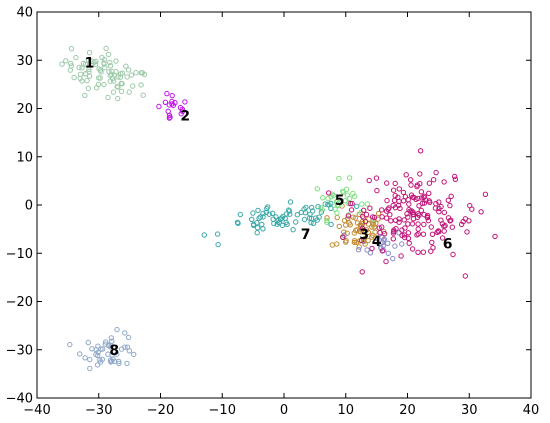 The height and width of the screenshot is (423, 550). Describe the element at coordinates (407, 410) in the screenshot. I see `x-tick-label: 20` at that location.